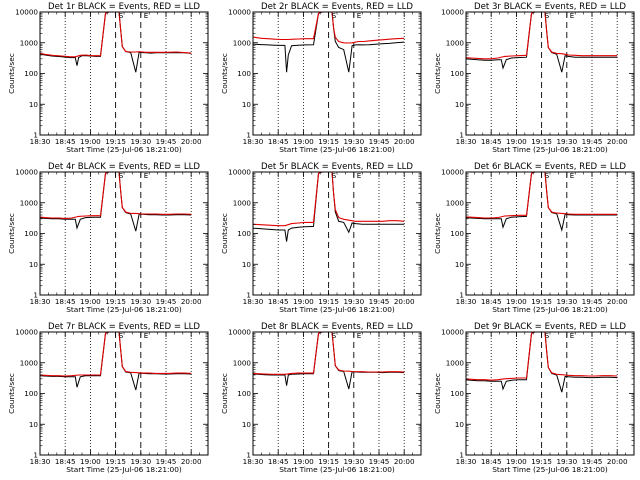  I want to click on panel-title: Det 7r BLACK = Events, RED = LLD, so click(124, 327).